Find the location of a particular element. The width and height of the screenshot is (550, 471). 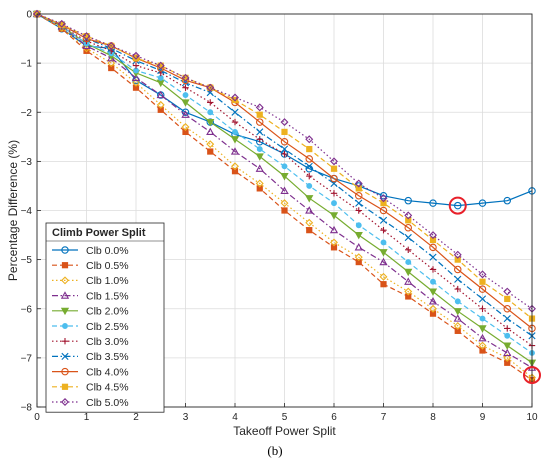

y-tick-label: 0 is located at coordinates (29, 15).